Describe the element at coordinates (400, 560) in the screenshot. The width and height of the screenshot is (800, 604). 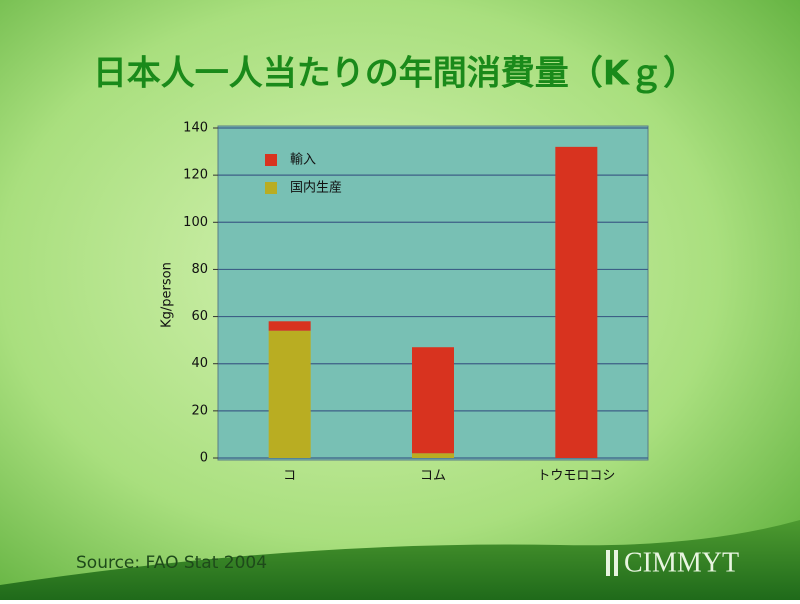
I see `footer-wave` at that location.